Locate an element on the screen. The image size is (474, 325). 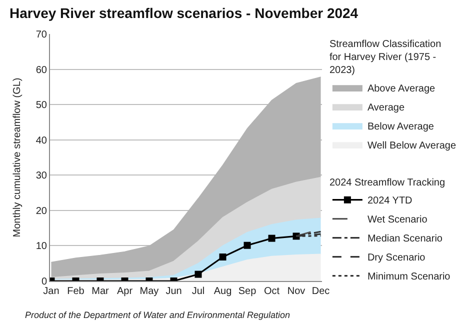
legend-label: Below Average is located at coordinates (400, 126).